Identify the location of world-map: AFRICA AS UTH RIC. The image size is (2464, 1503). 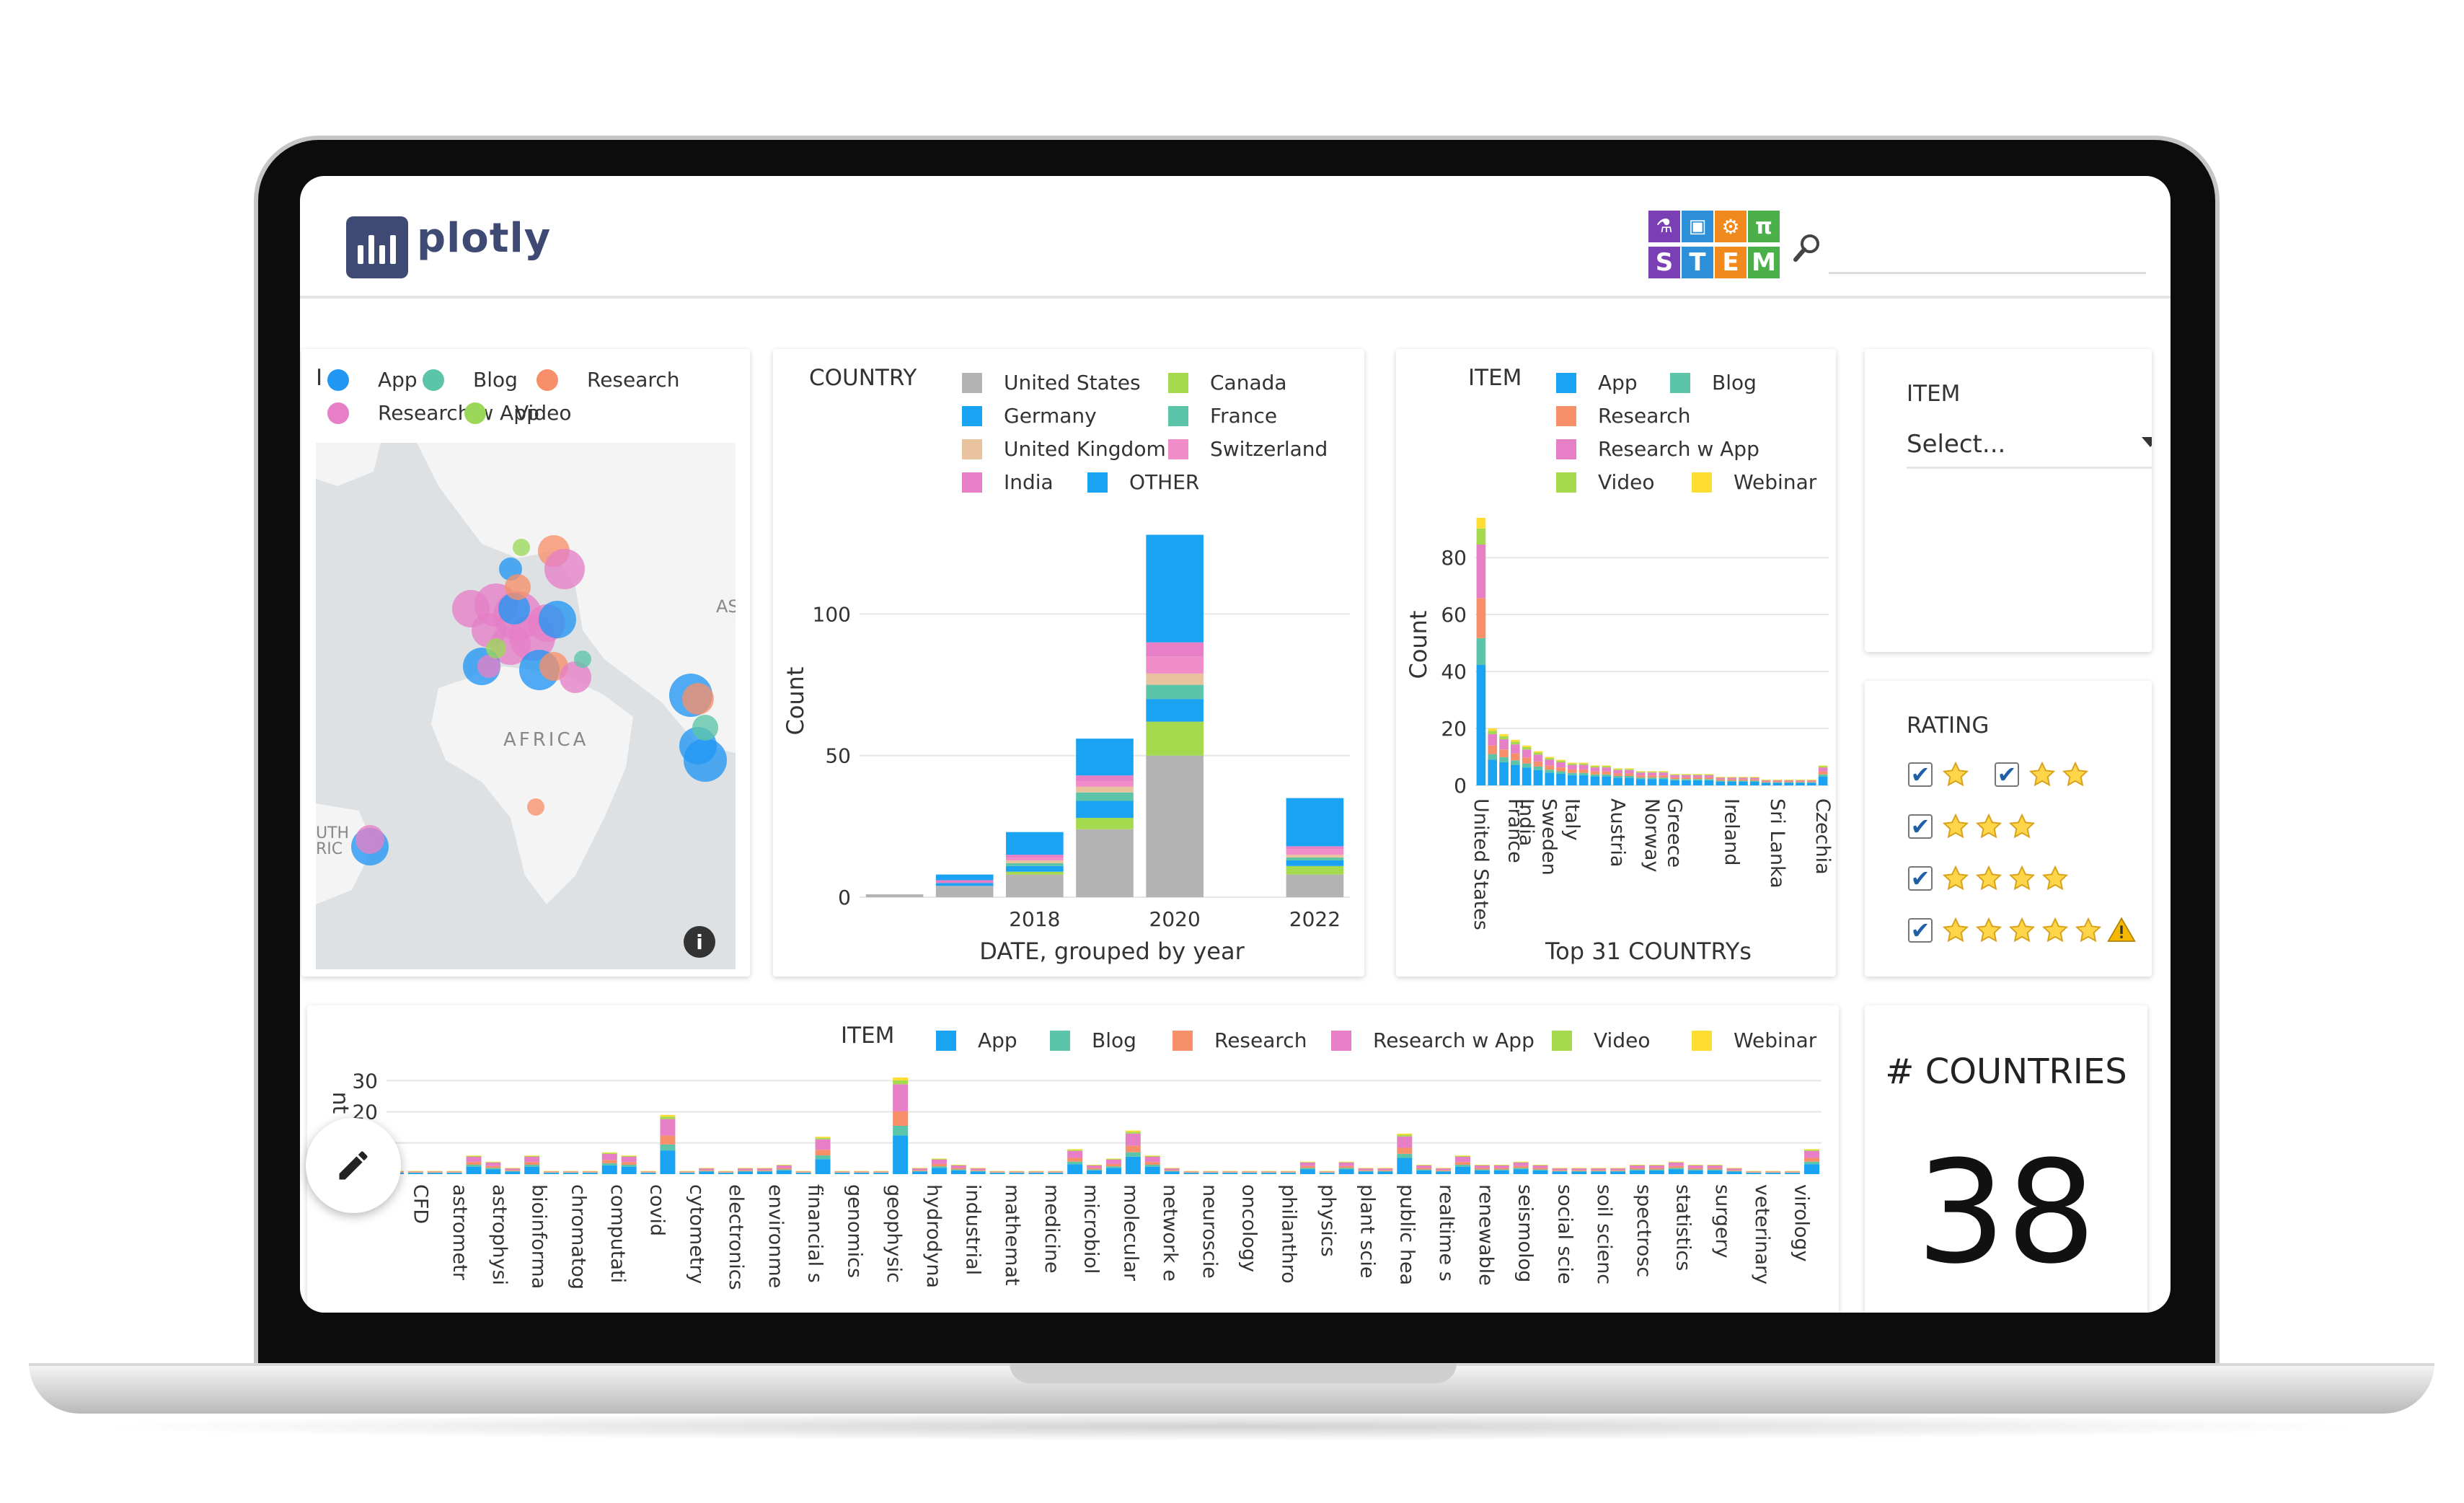
(526, 706).